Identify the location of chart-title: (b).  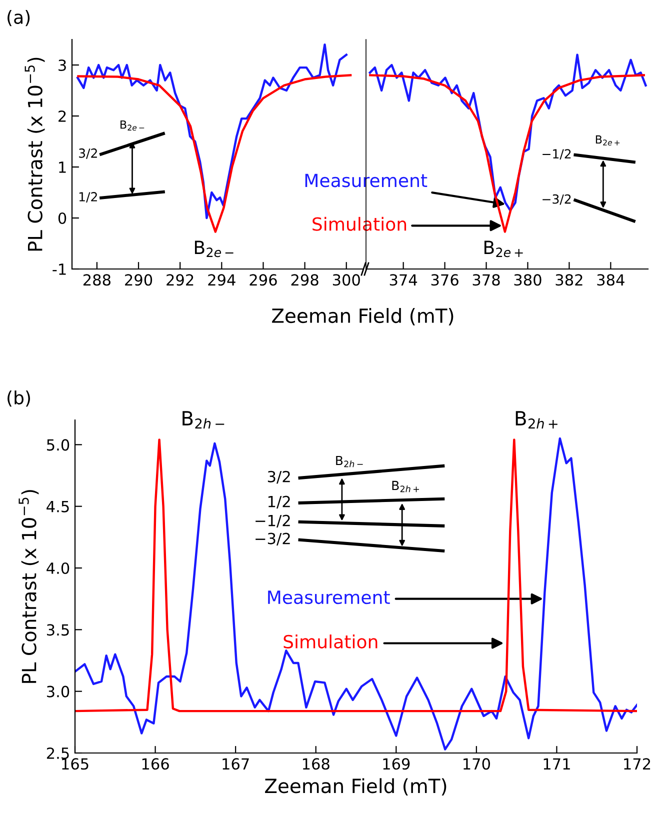
(19, 398).